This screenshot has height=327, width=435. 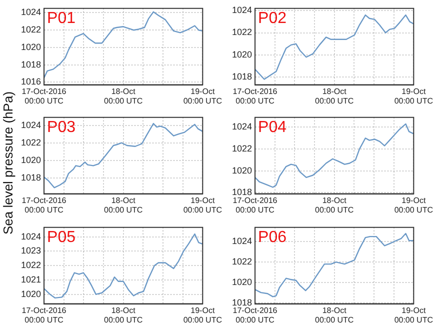 I want to click on chart-title: P06, so click(x=272, y=237).